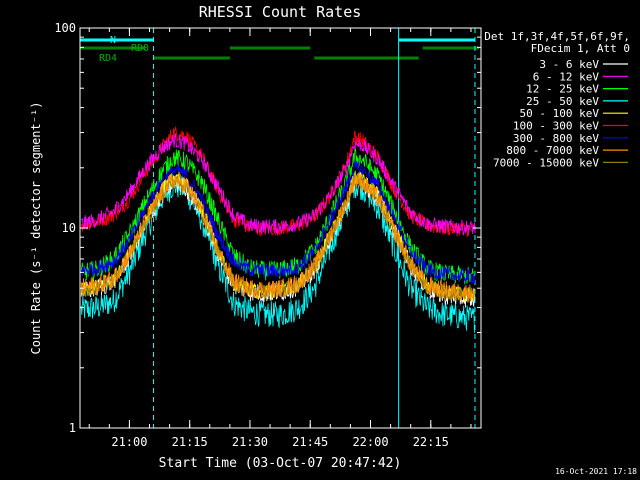 The image size is (640, 480). What do you see at coordinates (72, 428) in the screenshot?
I see `y-tick-label: 1` at bounding box center [72, 428].